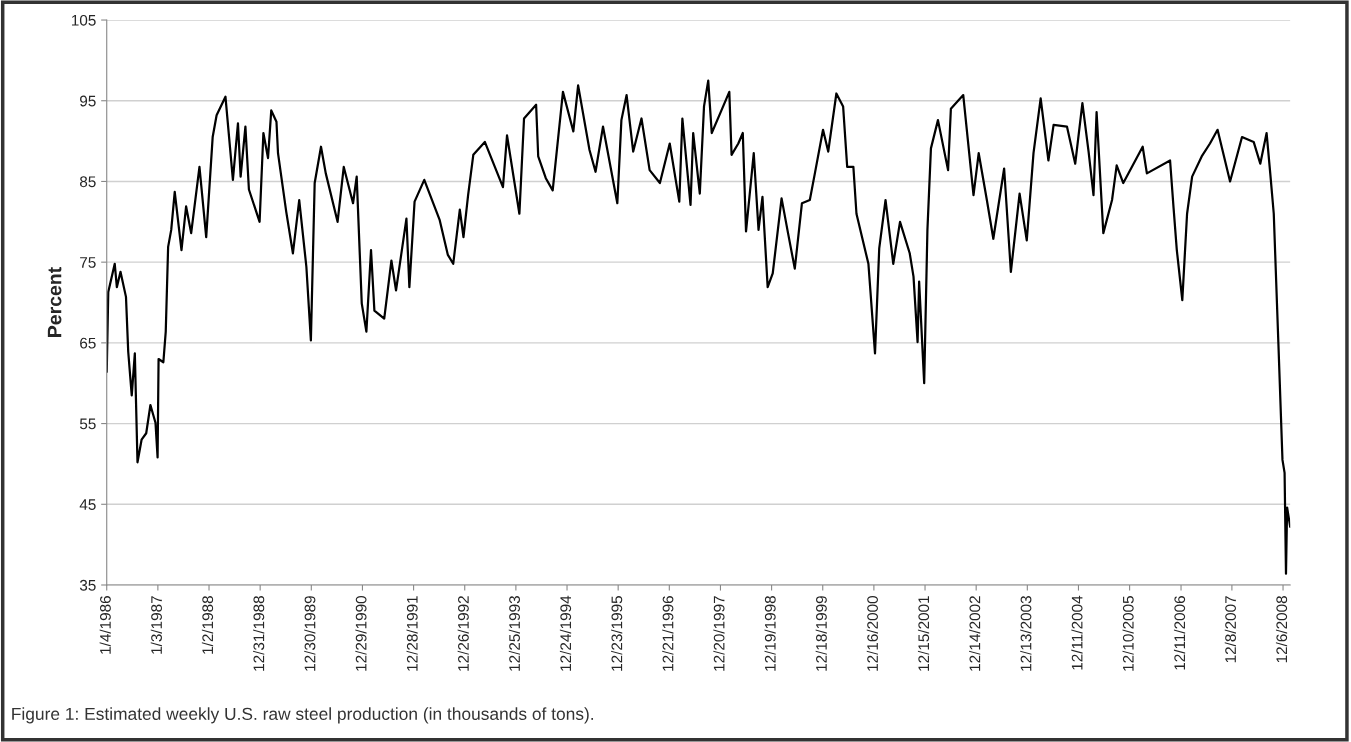  What do you see at coordinates (719, 633) in the screenshot?
I see `x-tick-label: 12/20/1997` at bounding box center [719, 633].